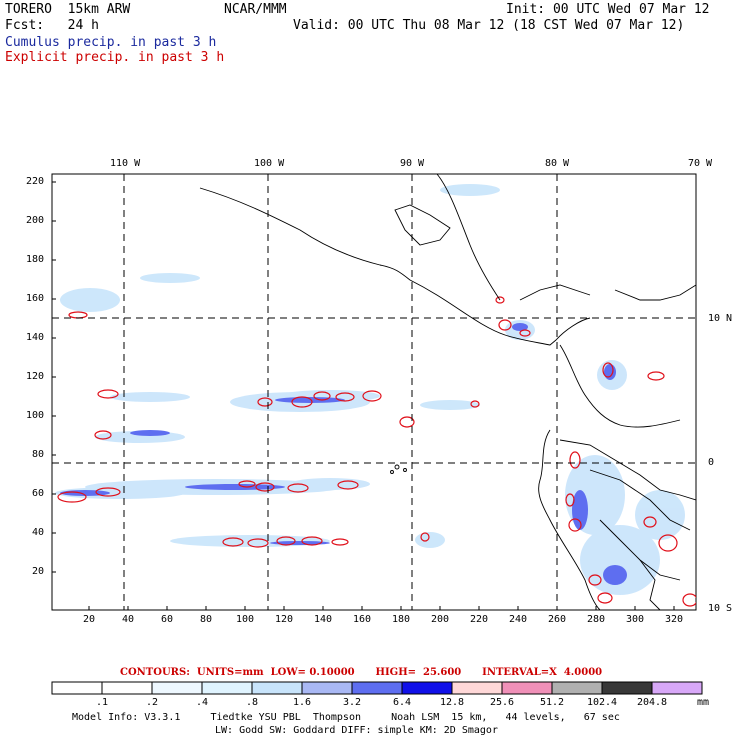 This screenshot has height=740, width=740. Describe the element at coordinates (35, 415) in the screenshot. I see `y-tick: 100` at that location.